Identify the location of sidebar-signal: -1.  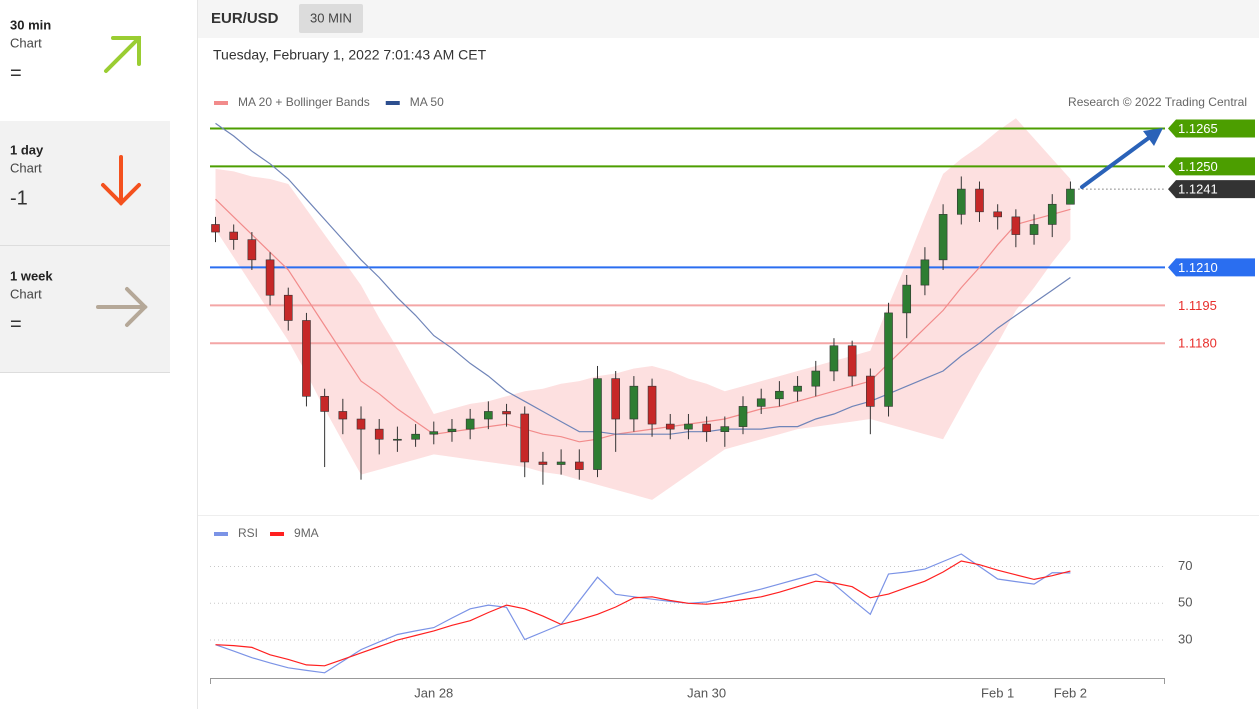
(19, 198).